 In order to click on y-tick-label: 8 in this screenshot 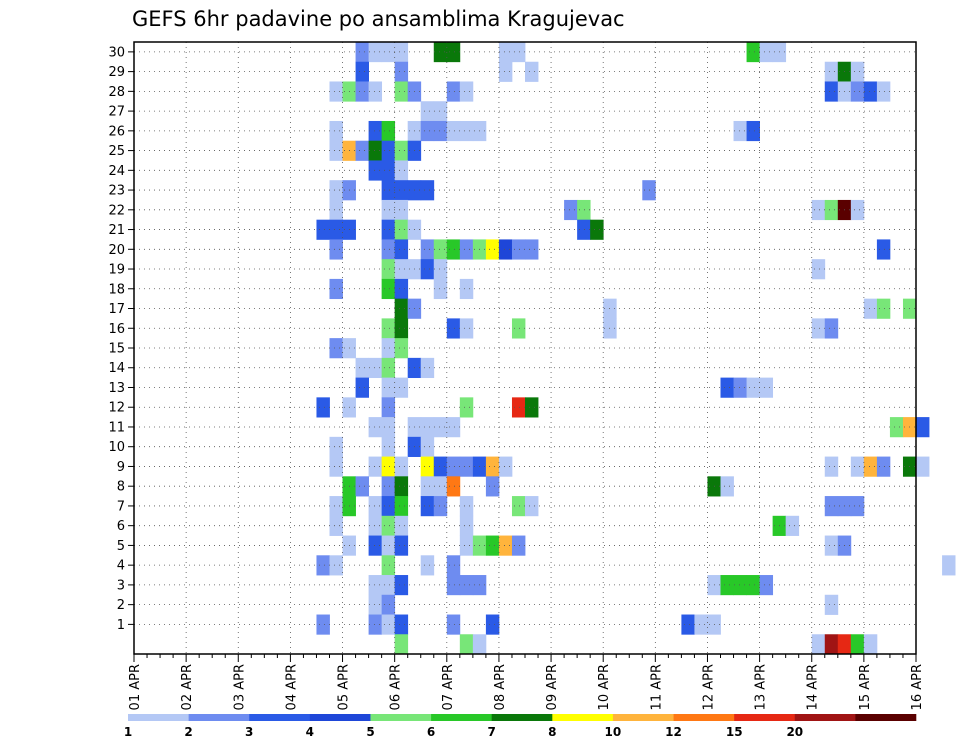, I will do `click(121, 487)`.